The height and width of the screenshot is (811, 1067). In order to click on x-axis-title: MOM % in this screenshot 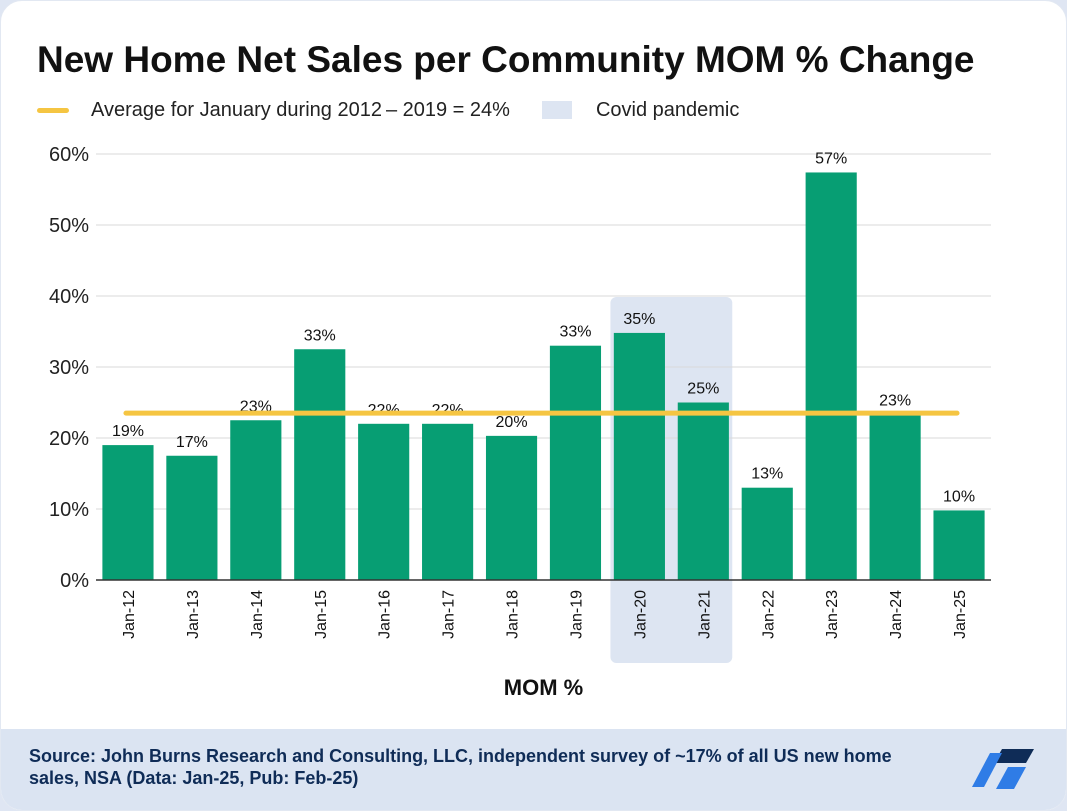, I will do `click(543, 687)`.